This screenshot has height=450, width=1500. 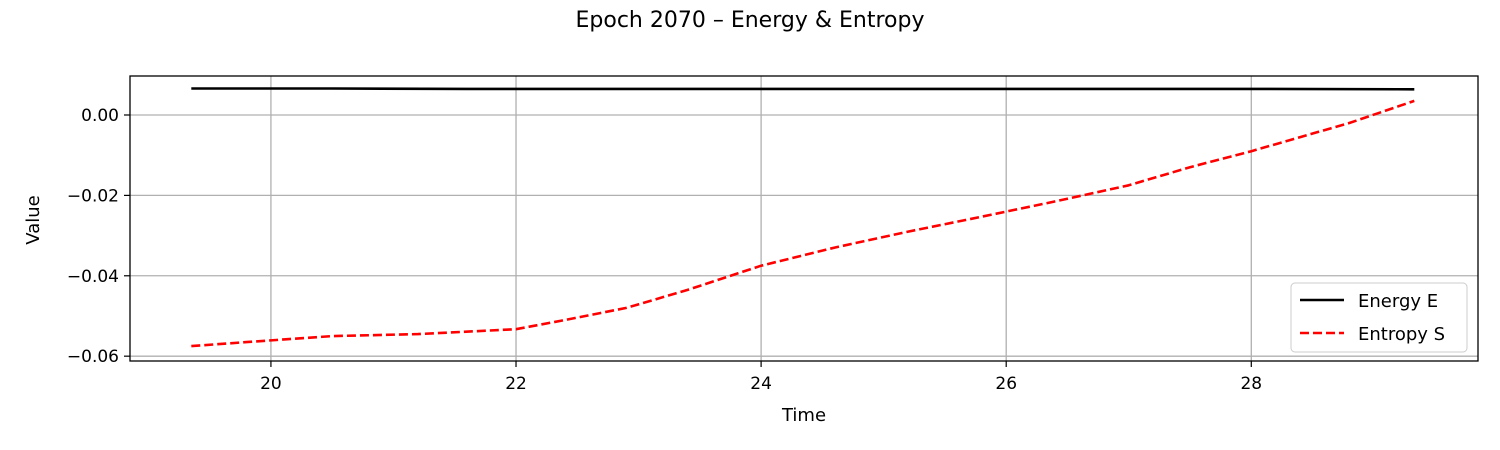 I want to click on chart-title: Epoch 2070 – Energy & Entropy, so click(x=750, y=20).